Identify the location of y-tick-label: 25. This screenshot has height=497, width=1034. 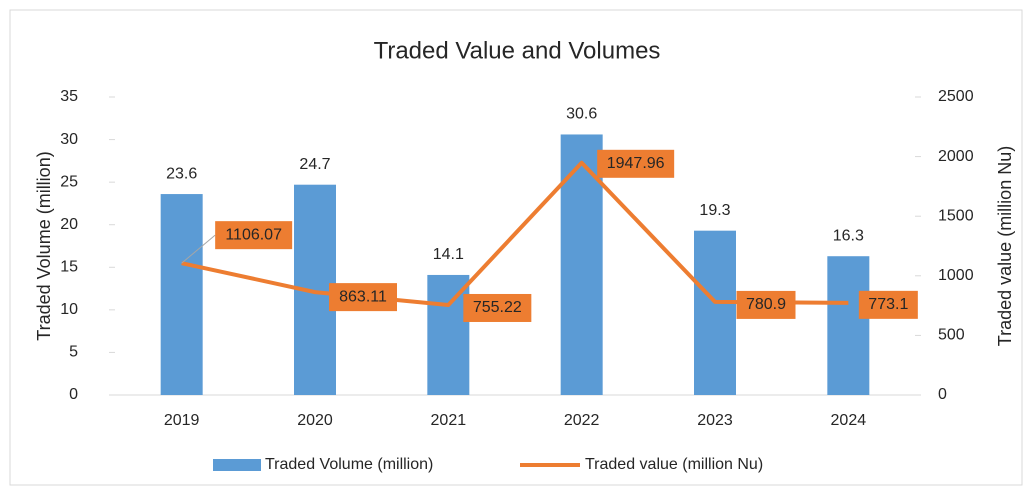
(69, 181).